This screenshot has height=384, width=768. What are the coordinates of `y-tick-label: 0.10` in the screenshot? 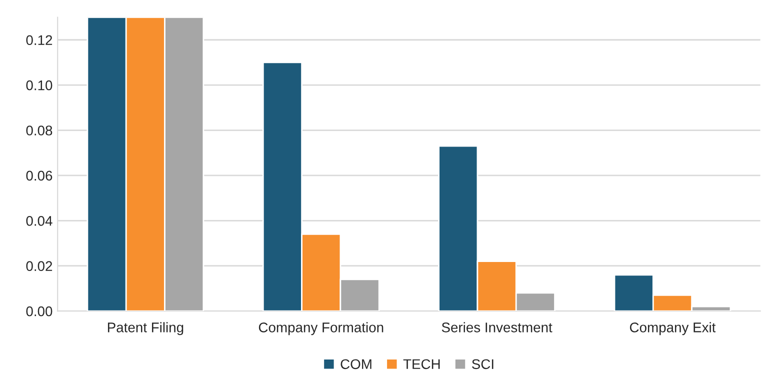 It's located at (39, 85).